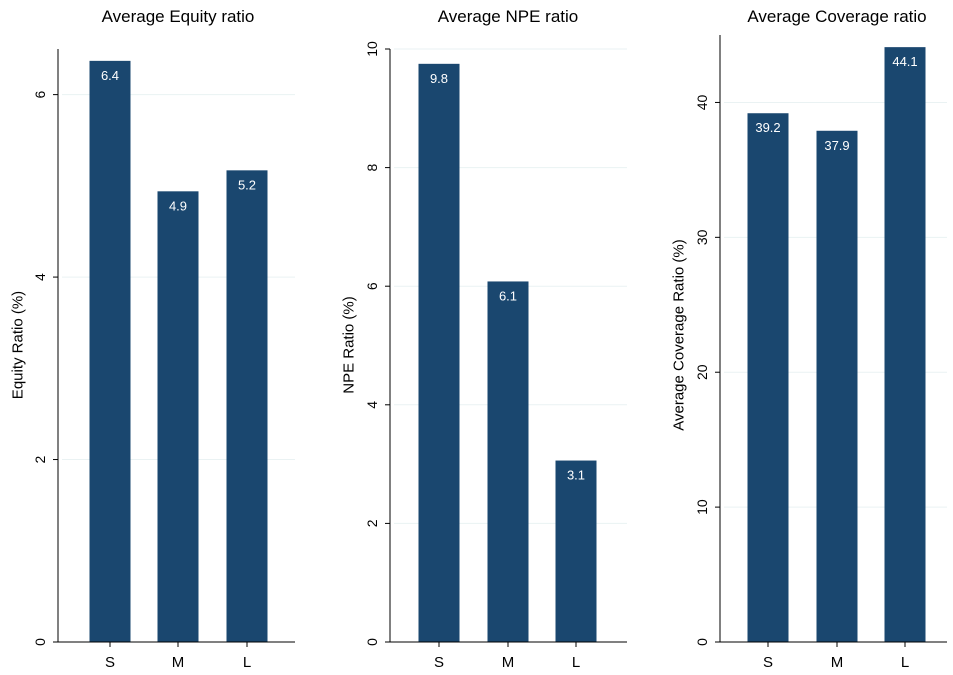  I want to click on y-axis-label: NPE Ratio (%), so click(349, 345).